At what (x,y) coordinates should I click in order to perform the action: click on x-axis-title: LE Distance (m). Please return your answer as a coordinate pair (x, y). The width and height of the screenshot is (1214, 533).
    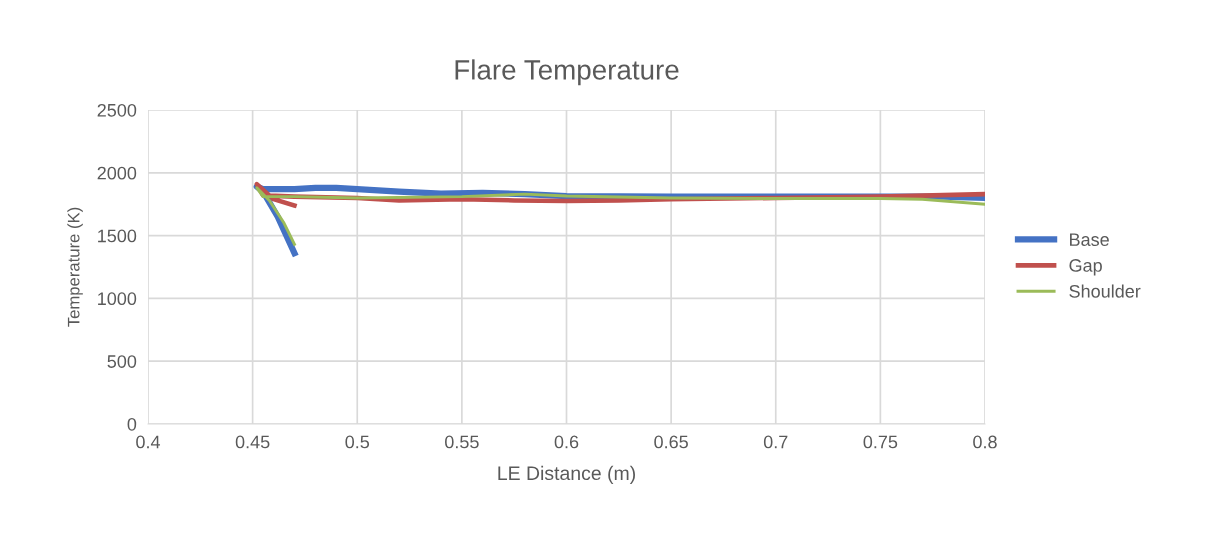
    Looking at the image, I should click on (566, 474).